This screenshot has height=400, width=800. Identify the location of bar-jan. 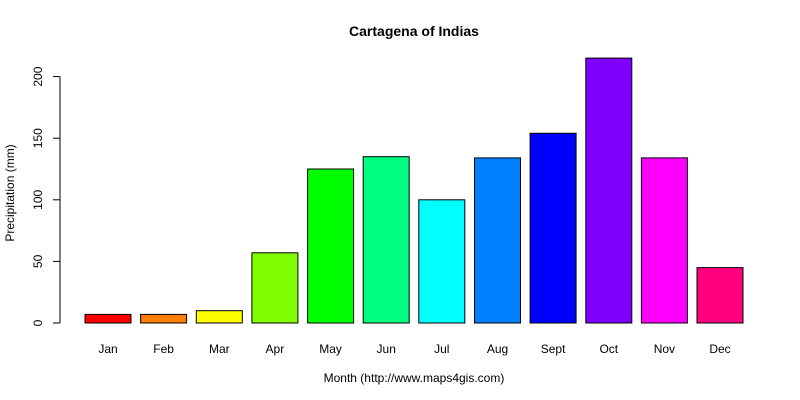
(108, 318).